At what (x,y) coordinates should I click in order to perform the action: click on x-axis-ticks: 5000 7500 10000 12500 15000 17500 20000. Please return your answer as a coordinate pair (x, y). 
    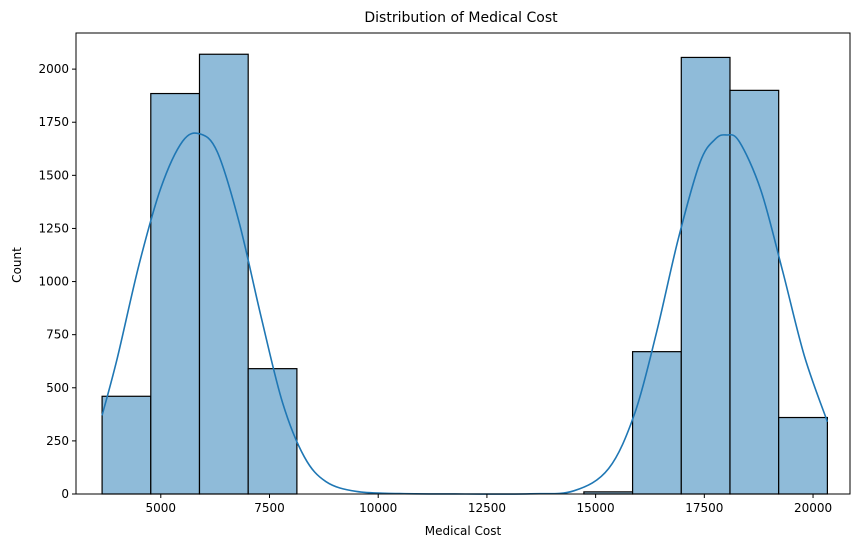
    Looking at the image, I should click on (489, 504).